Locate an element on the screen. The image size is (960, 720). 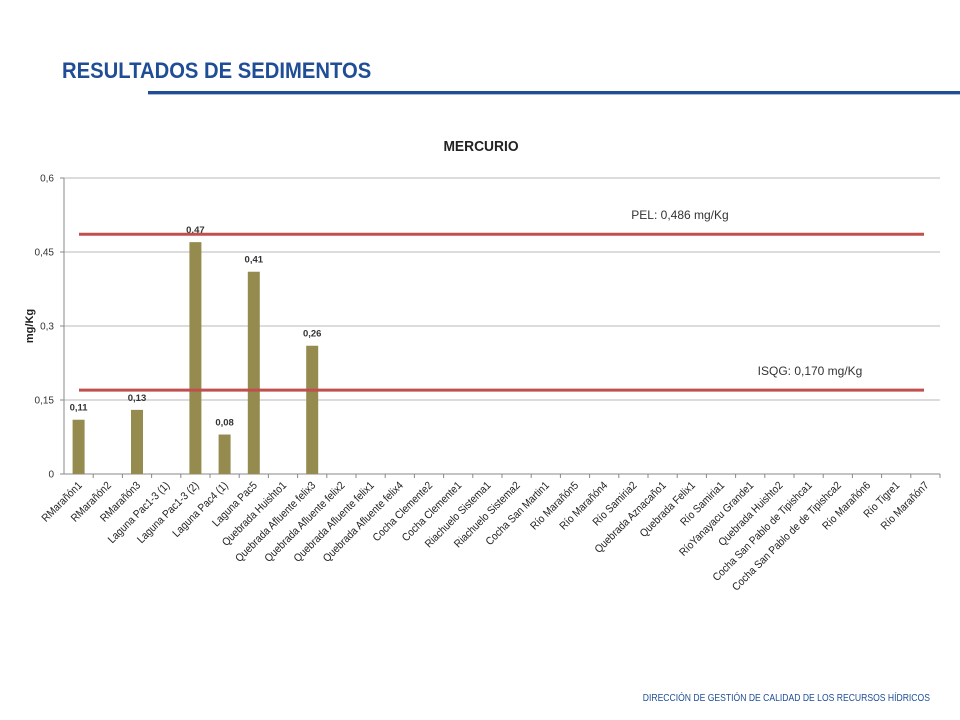
y-axis-label: mg/Kg is located at coordinates (30, 326).